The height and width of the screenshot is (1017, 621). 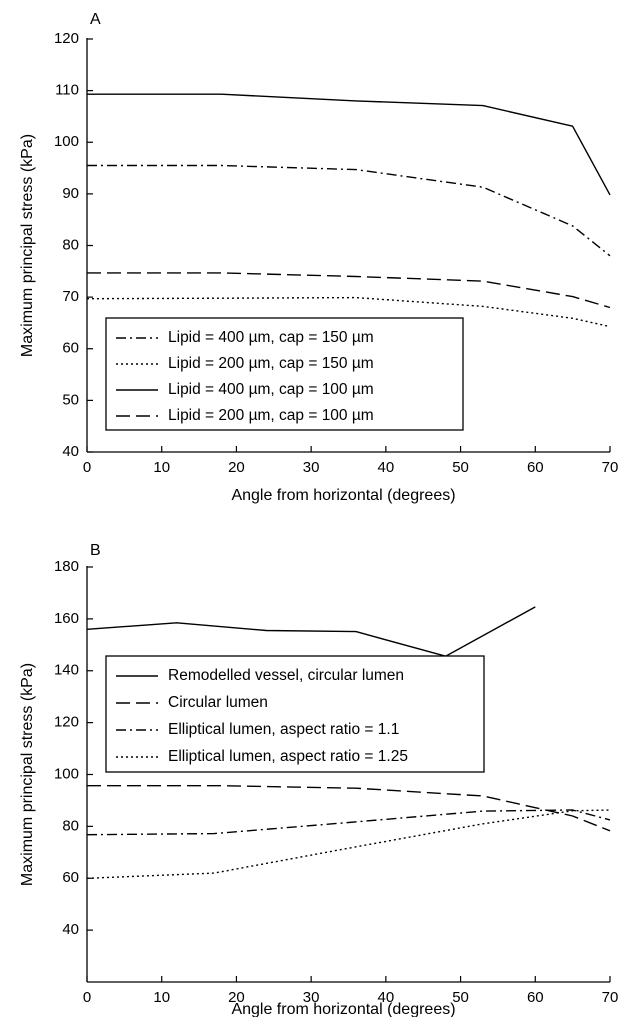 I want to click on panel-label: B, so click(x=95, y=550).